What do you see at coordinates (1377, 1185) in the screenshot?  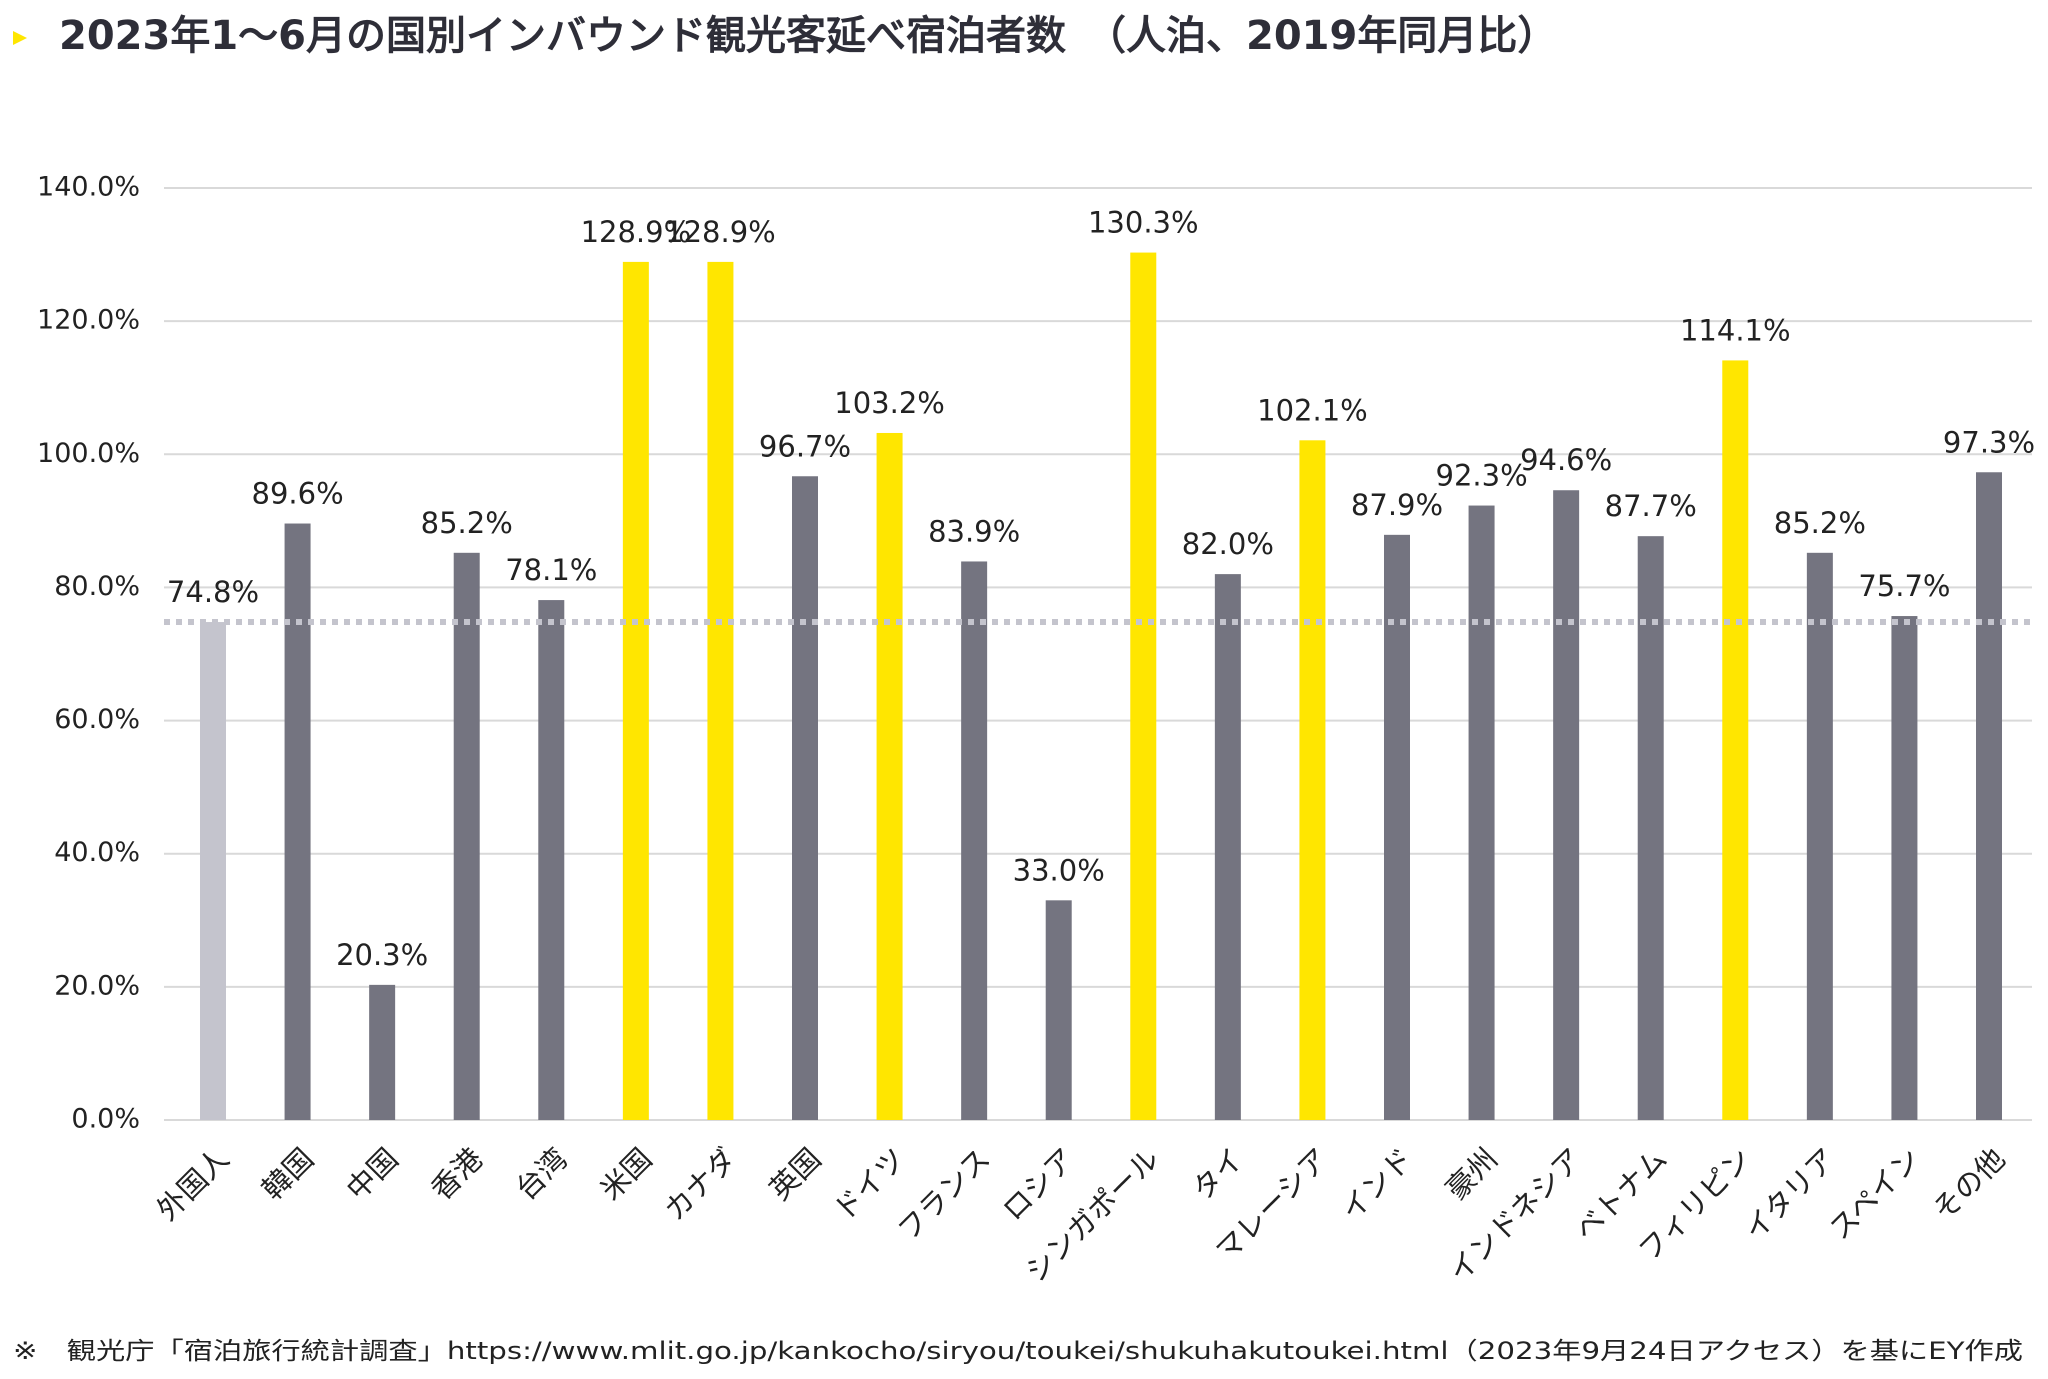 I see `x-tick-label: インド` at bounding box center [1377, 1185].